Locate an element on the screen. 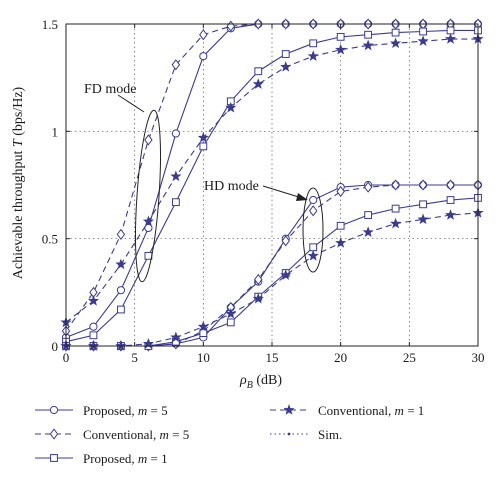 The image size is (500, 483). legend-entry-1: Conventional, m = 5 is located at coordinates (112, 434).